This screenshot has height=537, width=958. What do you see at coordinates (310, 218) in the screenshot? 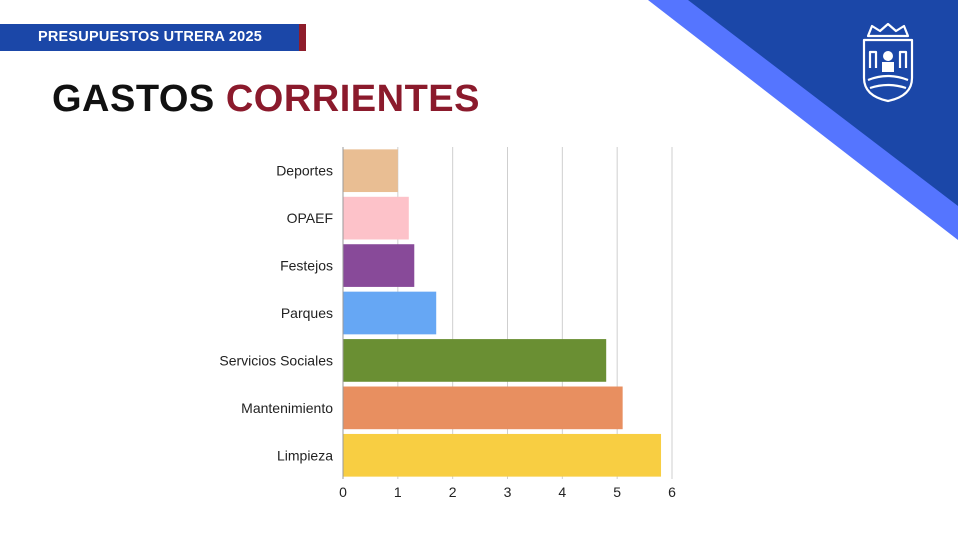
I see `category-label-1: OPAEF` at bounding box center [310, 218].